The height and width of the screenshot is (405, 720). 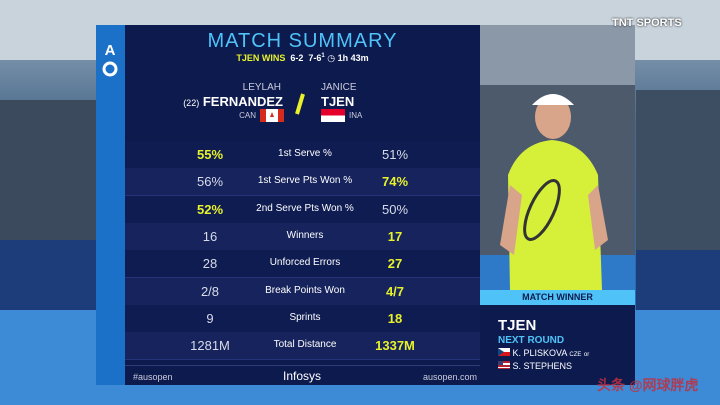 What do you see at coordinates (557, 297) in the screenshot?
I see `winner-banner: MATCH WINNER` at bounding box center [557, 297].